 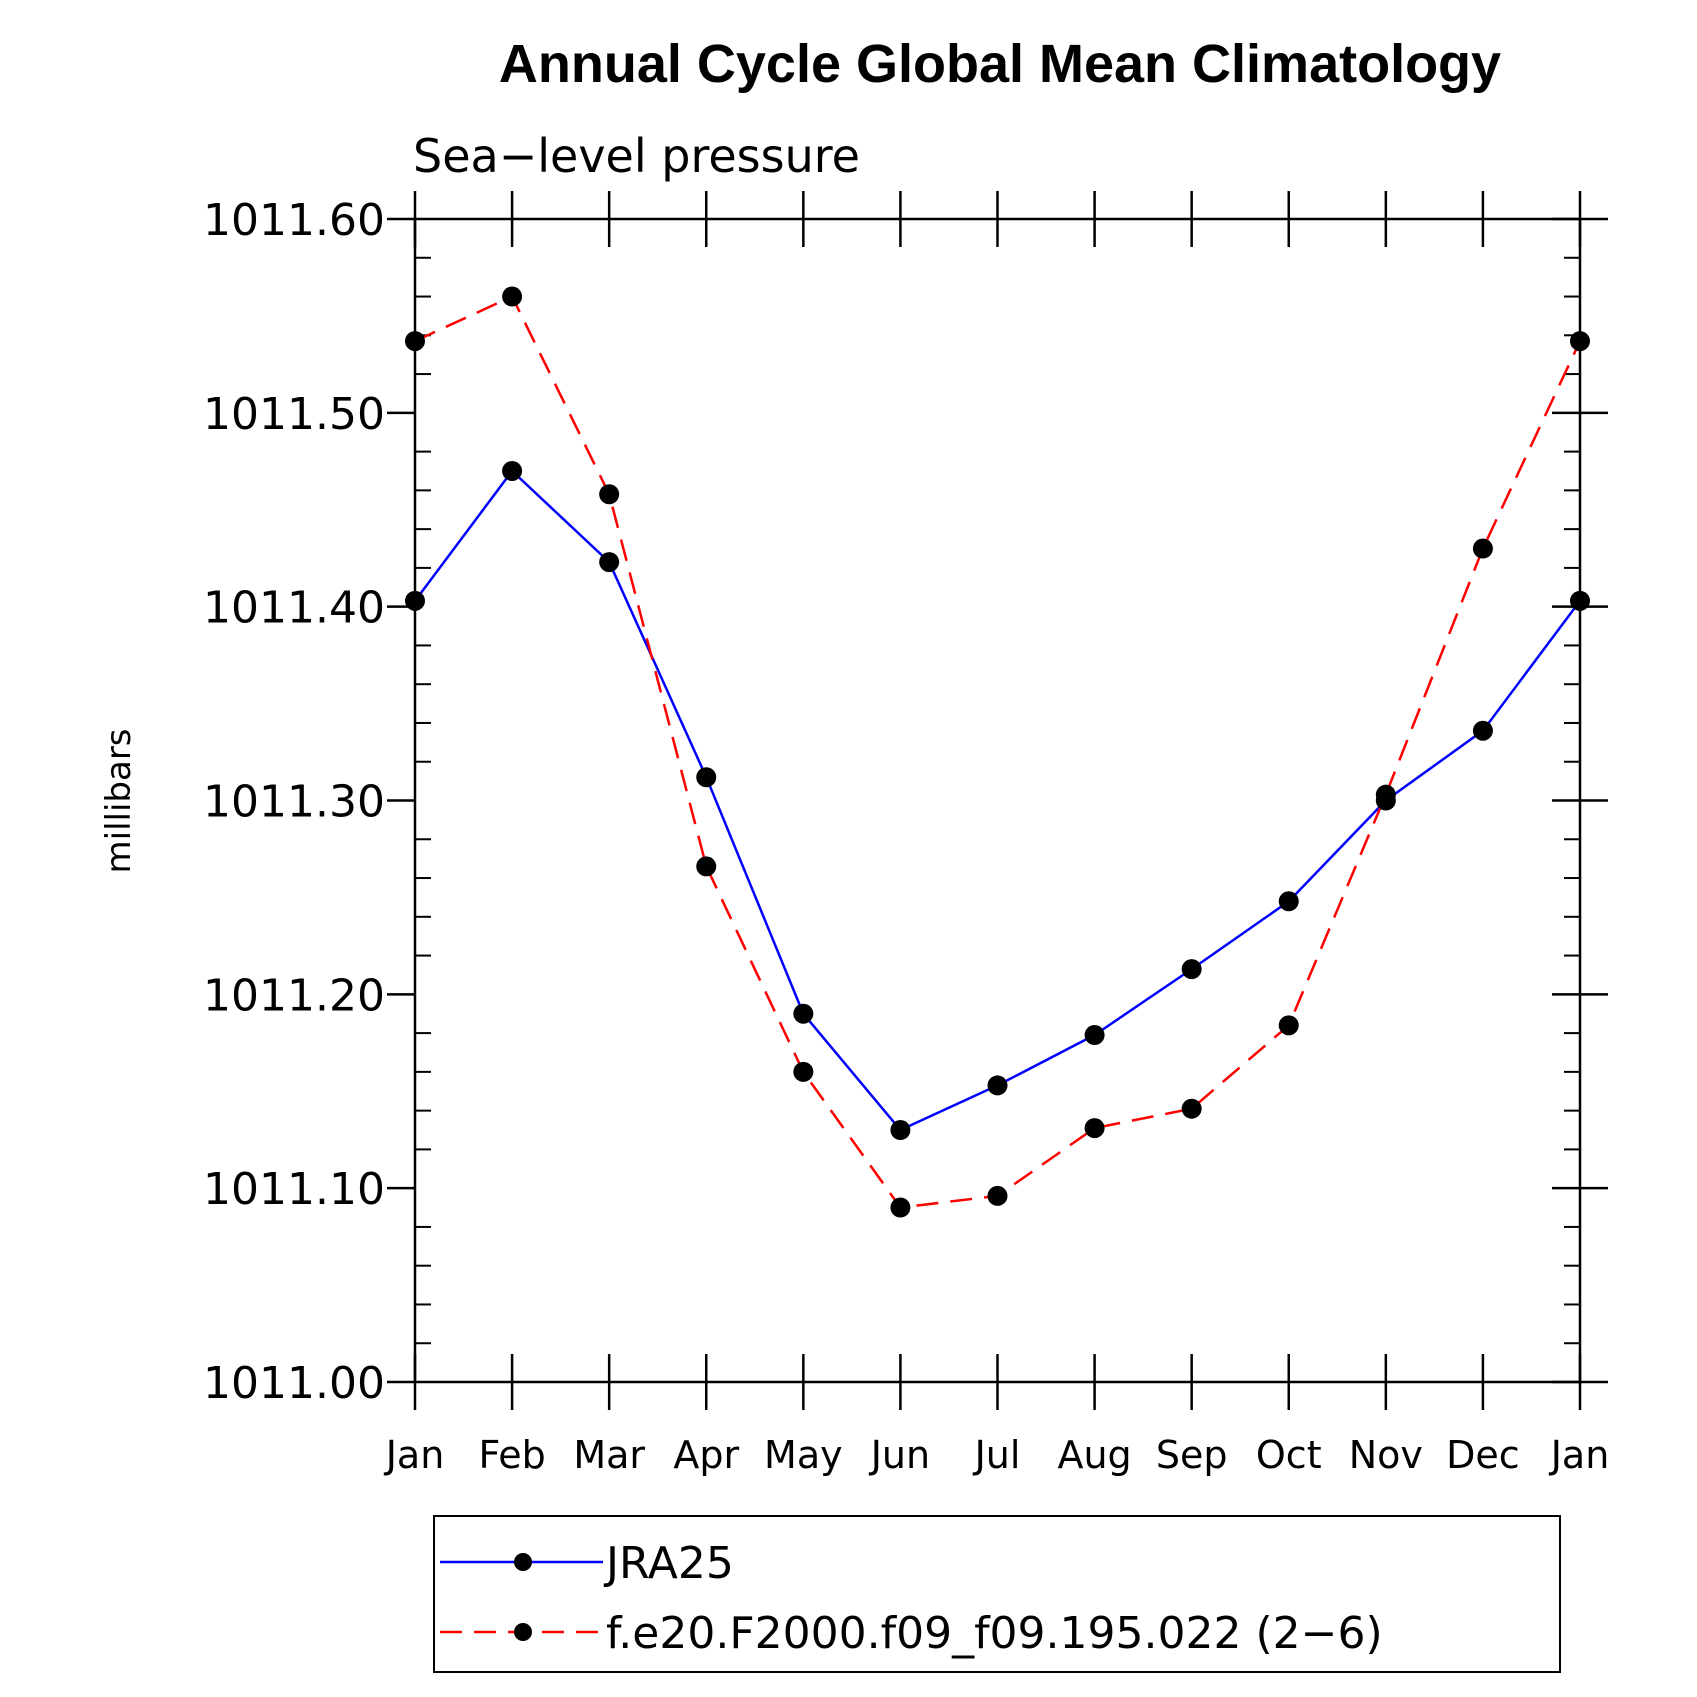 I want to click on x-tick-labels: Jan Feb Mar Apr May Jun Jul Aug Sep Oct Nov Dec Jan, so click(x=997, y=1455).